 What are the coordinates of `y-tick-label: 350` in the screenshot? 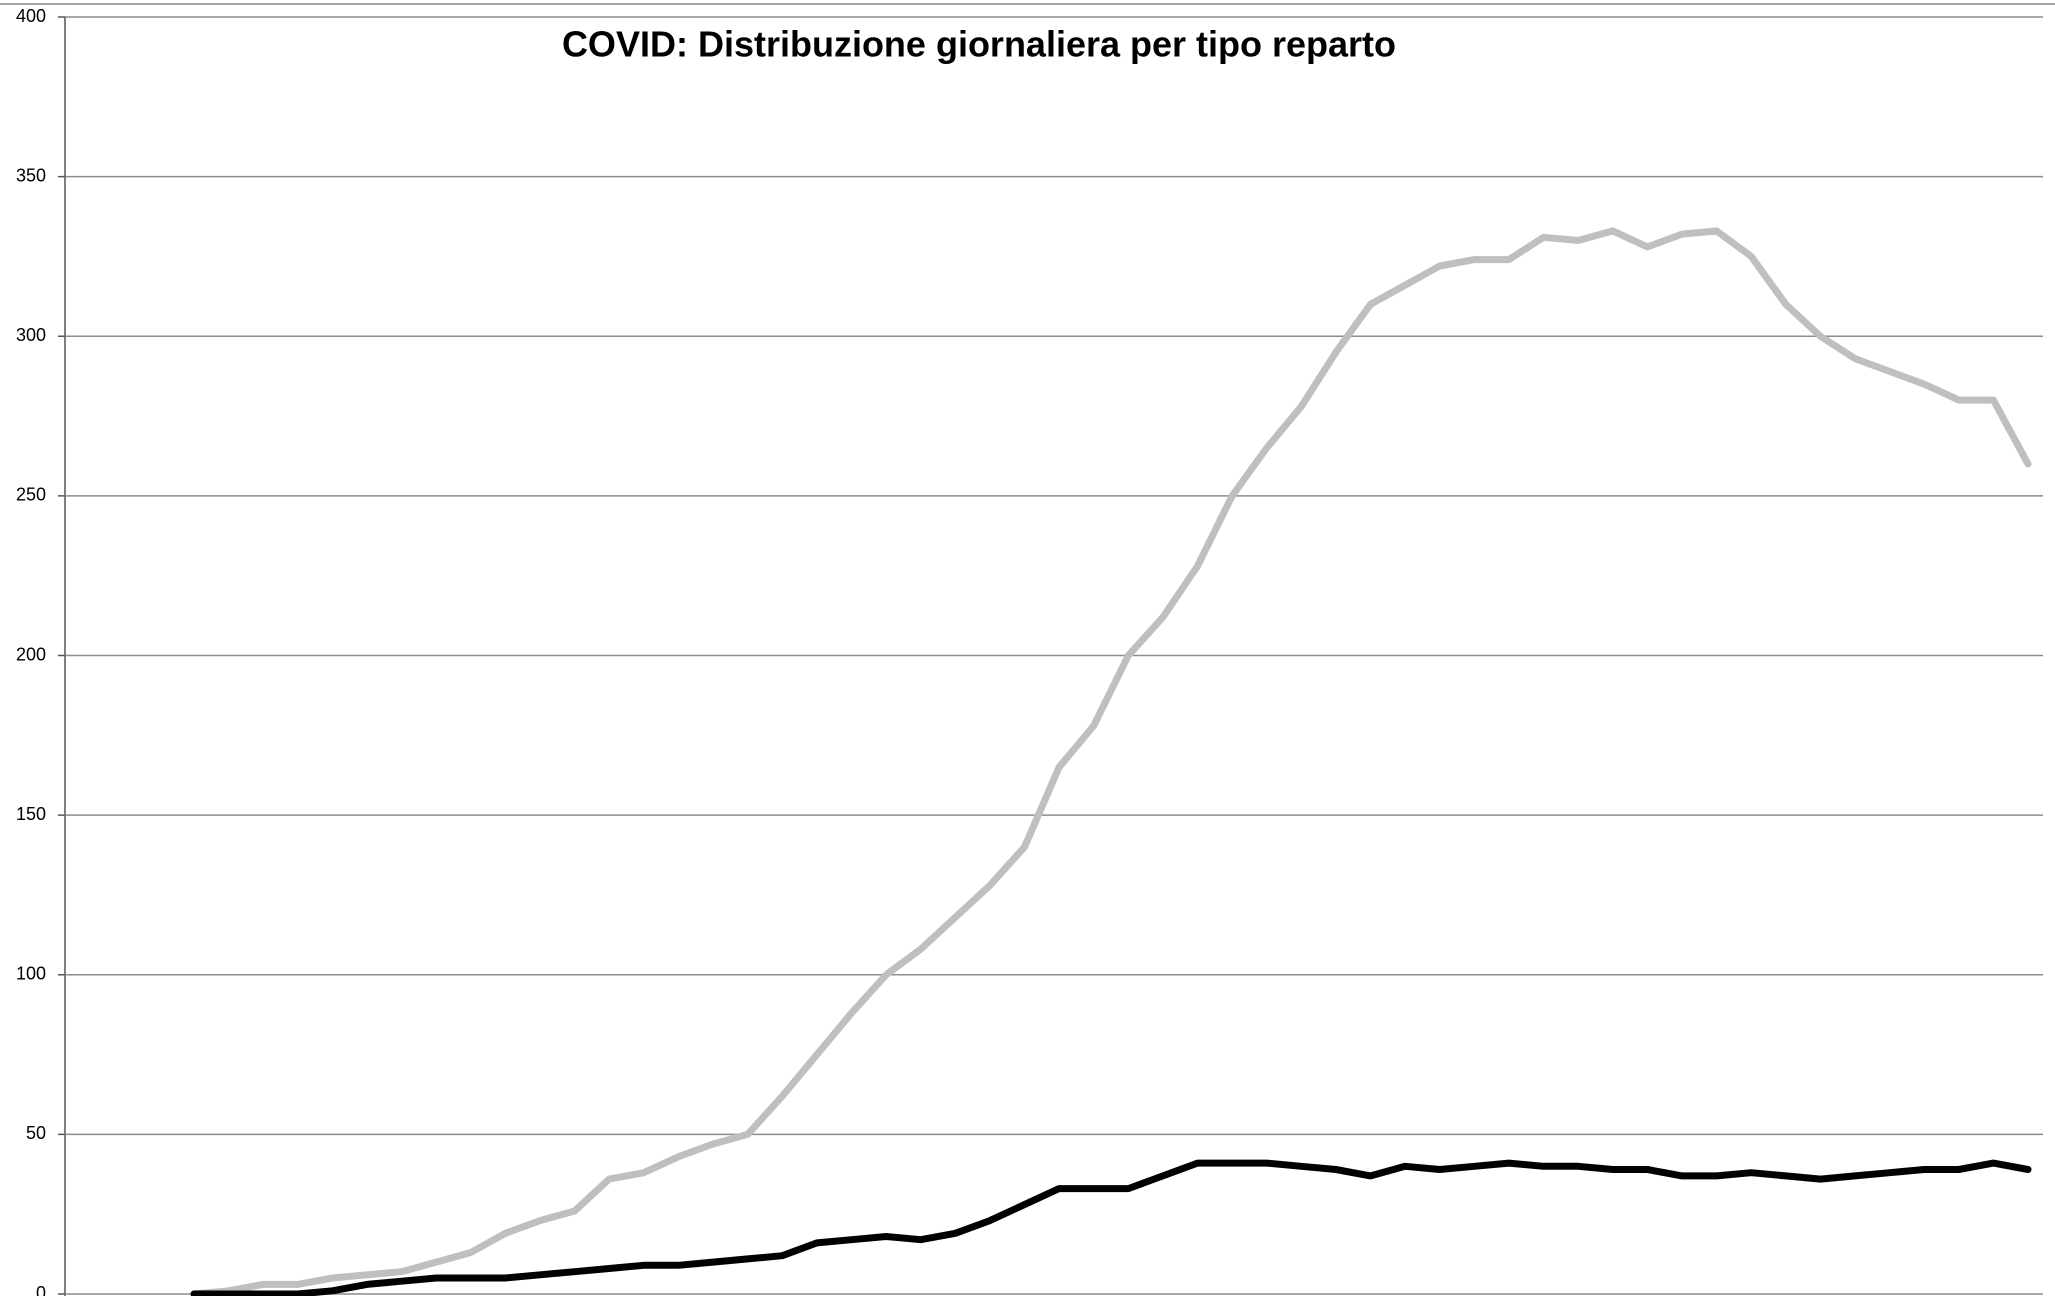 It's located at (31, 175).